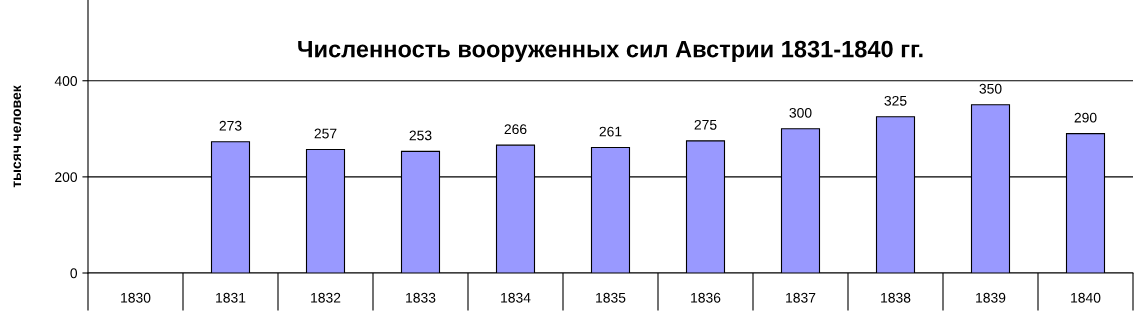 Image resolution: width=1138 pixels, height=326 pixels. I want to click on y-axis-title: тысяч человек, so click(17, 136).